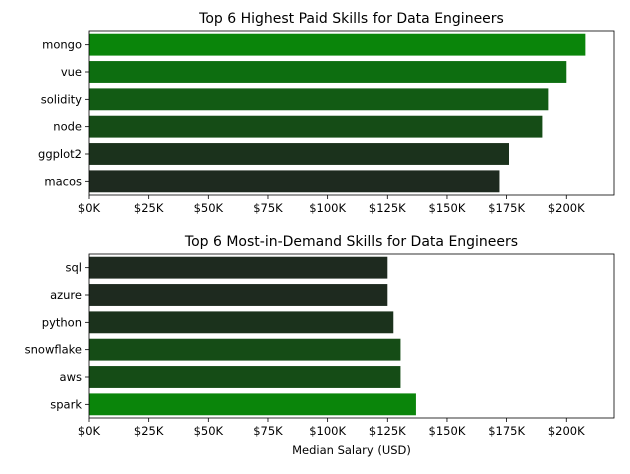  What do you see at coordinates (241, 322) in the screenshot?
I see `bar-python` at bounding box center [241, 322].